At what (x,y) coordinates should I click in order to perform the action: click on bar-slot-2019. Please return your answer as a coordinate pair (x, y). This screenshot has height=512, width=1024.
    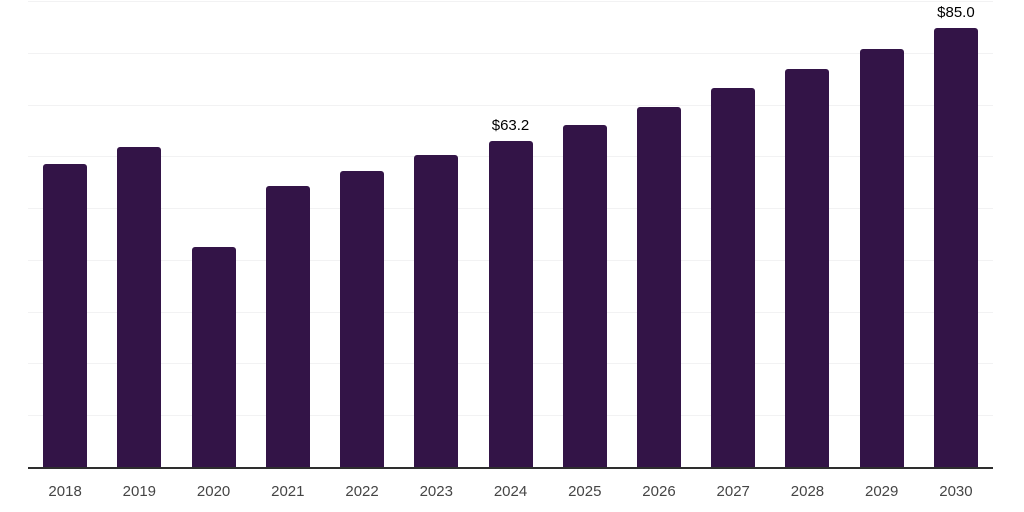
    Looking at the image, I should click on (139, 235).